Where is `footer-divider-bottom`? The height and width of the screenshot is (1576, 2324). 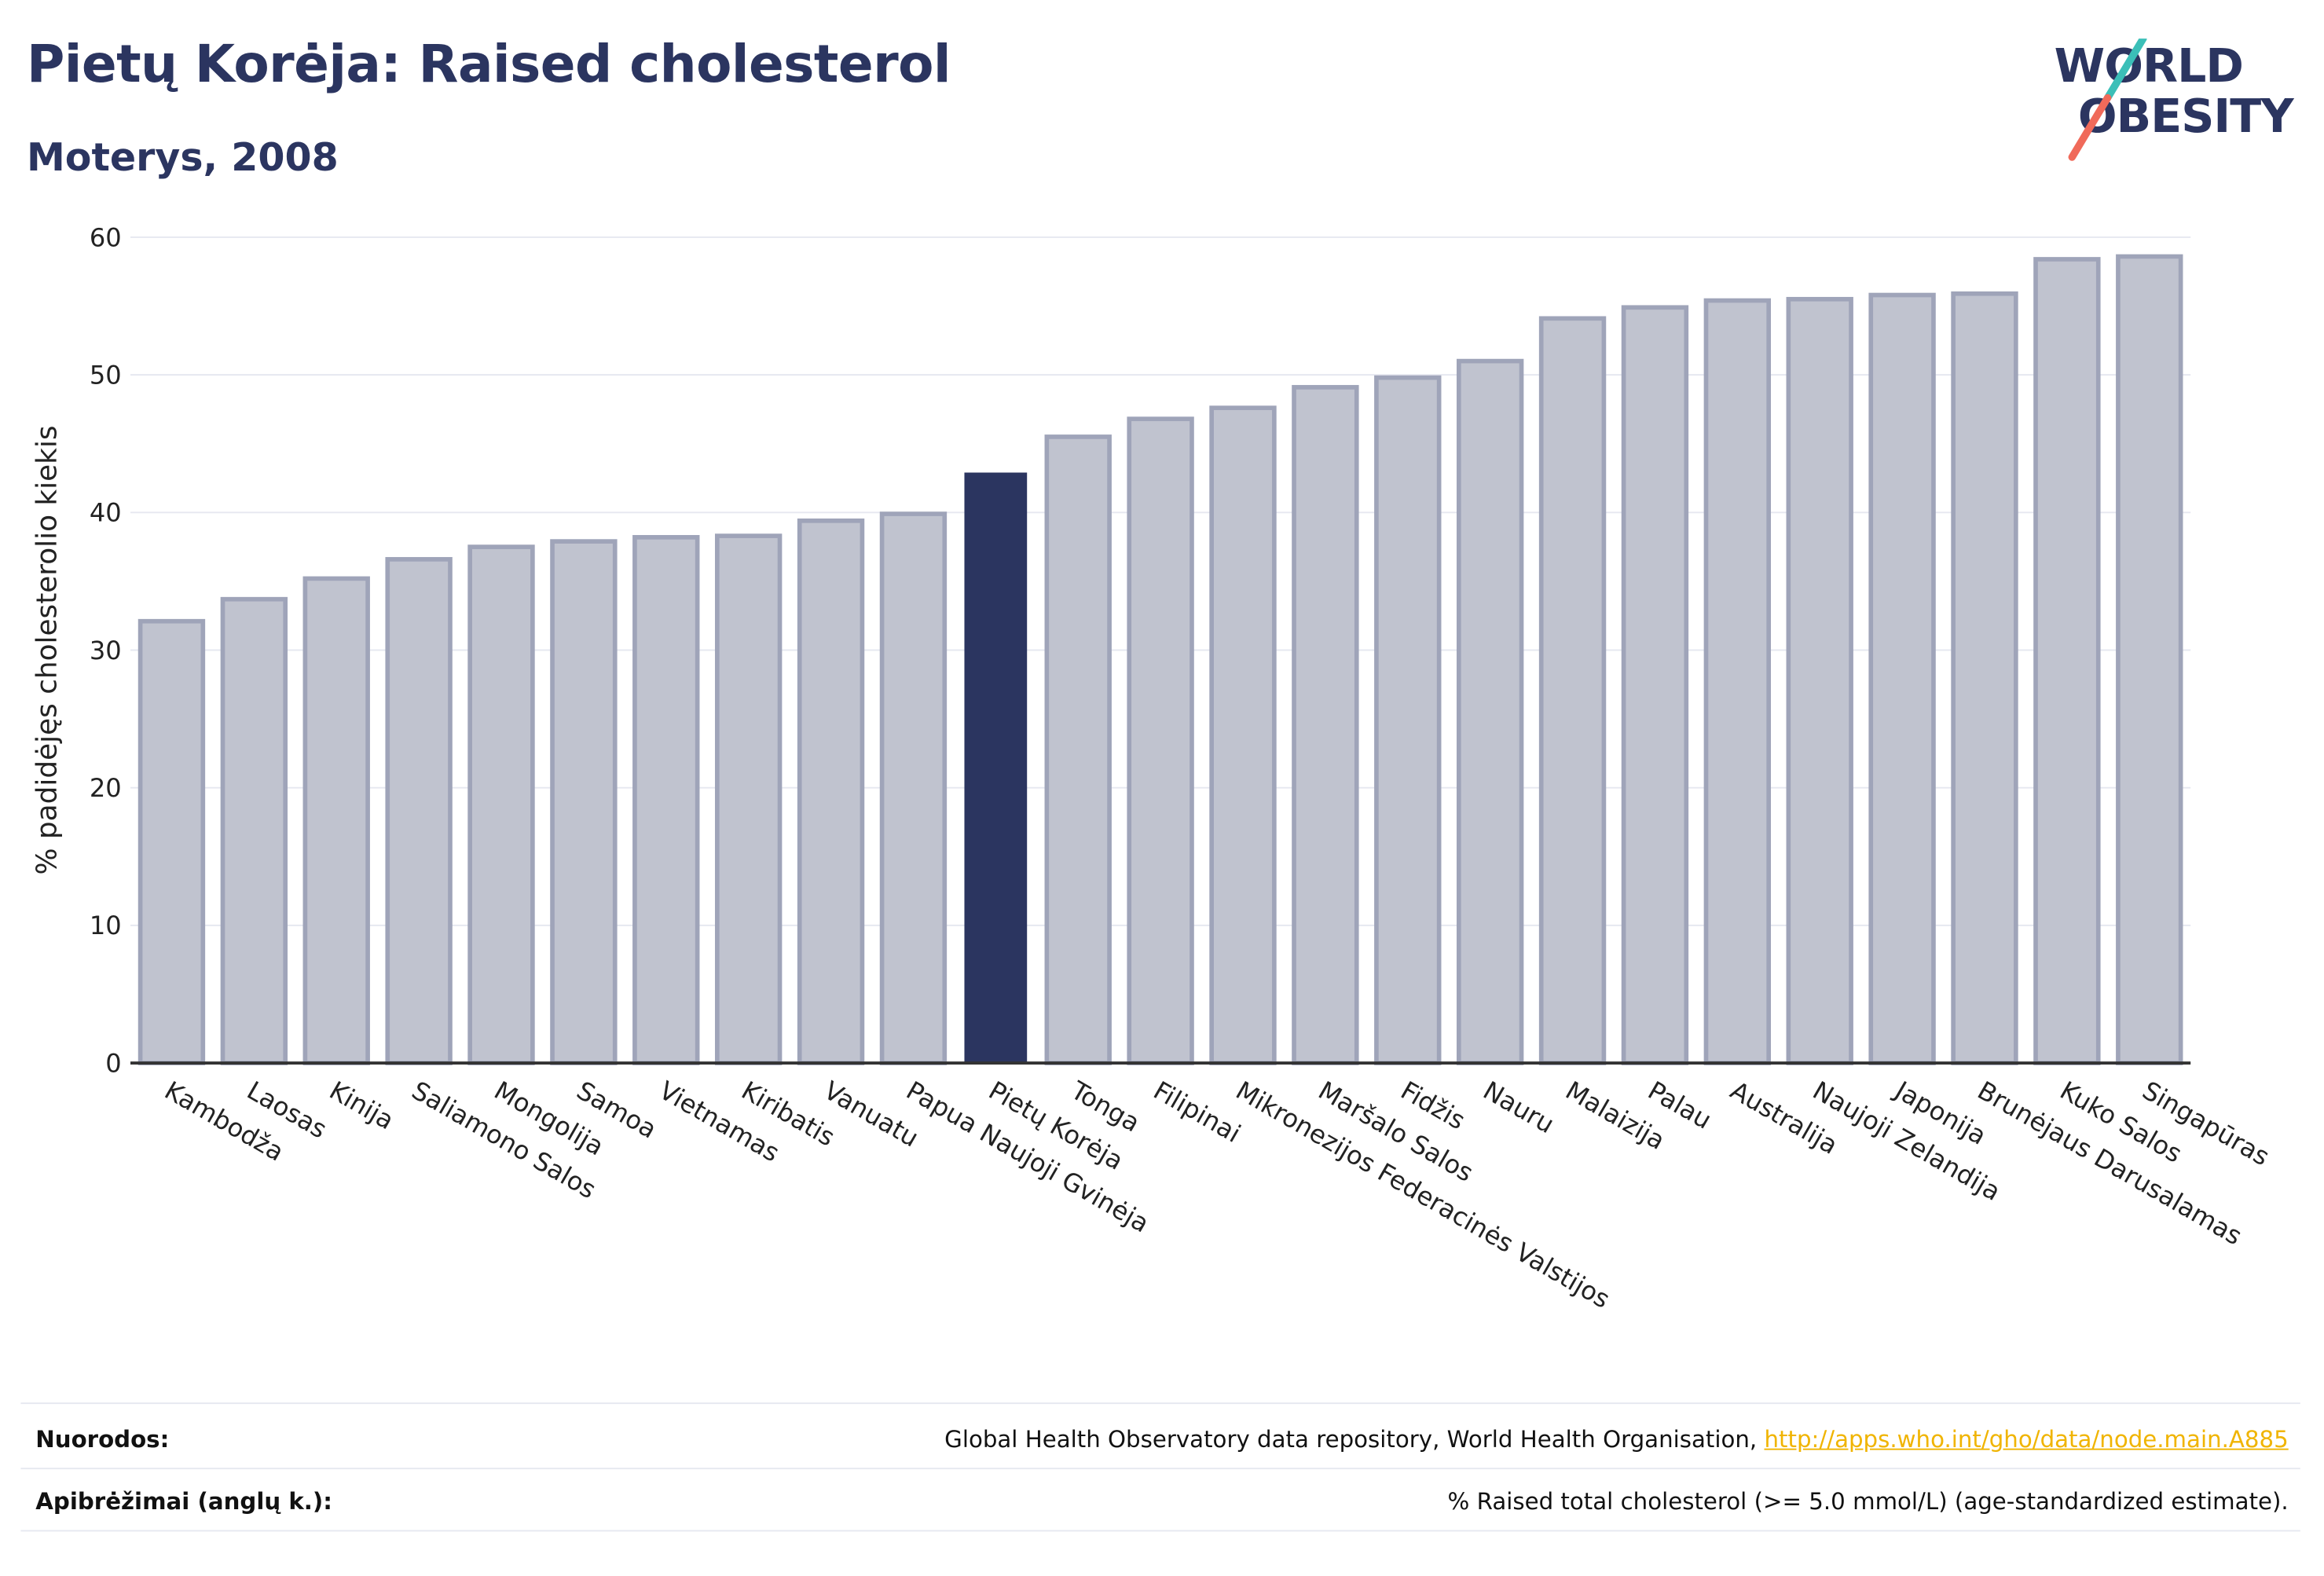
footer-divider-bottom is located at coordinates (1160, 1531).